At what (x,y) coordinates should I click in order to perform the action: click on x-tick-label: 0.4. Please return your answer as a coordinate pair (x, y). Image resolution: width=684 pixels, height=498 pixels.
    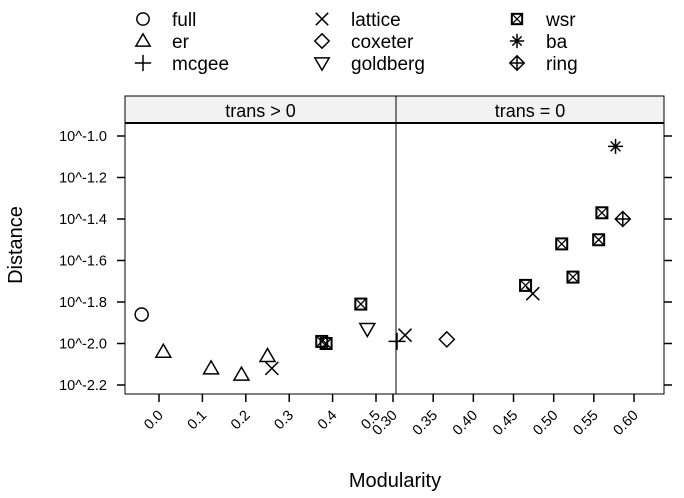
    Looking at the image, I should click on (328, 421).